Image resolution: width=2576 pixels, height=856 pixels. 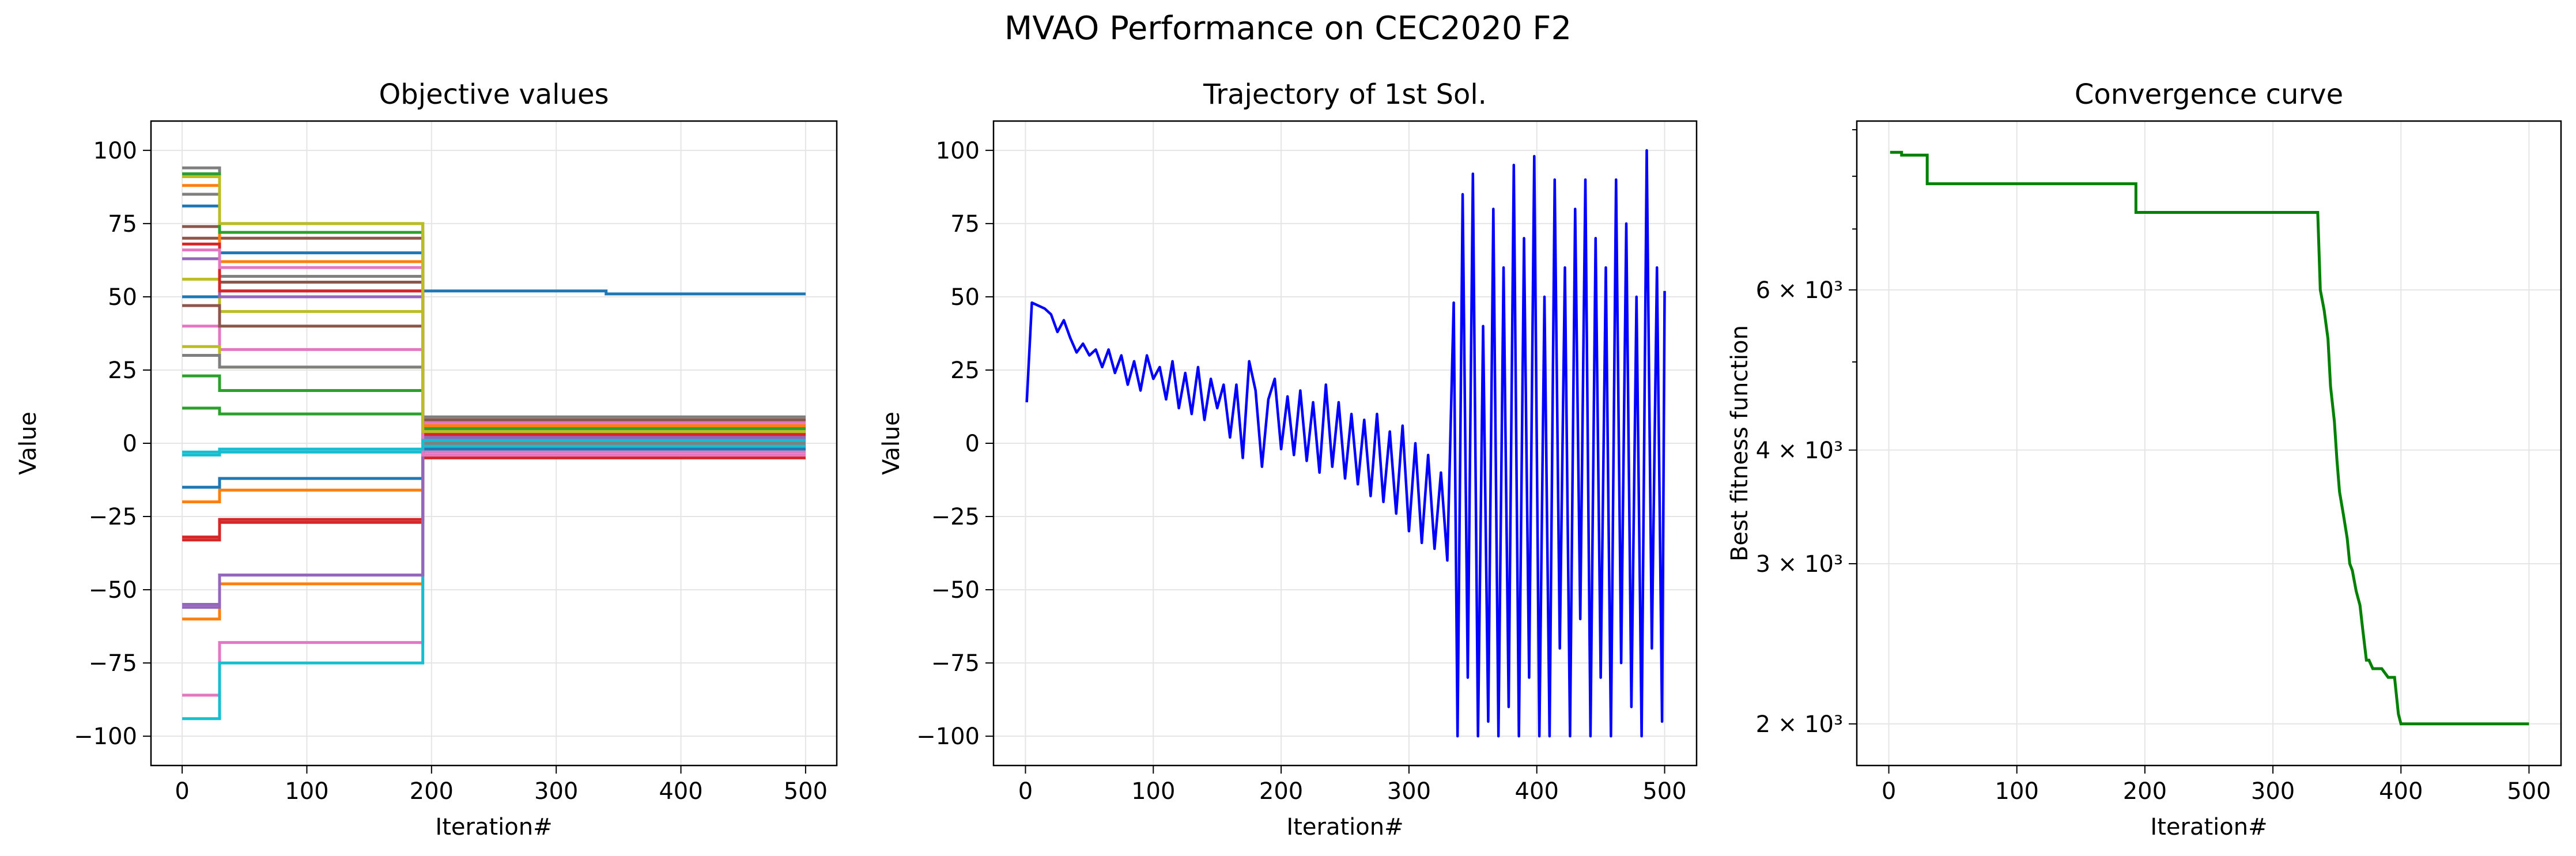 What do you see at coordinates (1288, 28) in the screenshot?
I see `figure-title: MVAO Performance on CEC2020 F2` at bounding box center [1288, 28].